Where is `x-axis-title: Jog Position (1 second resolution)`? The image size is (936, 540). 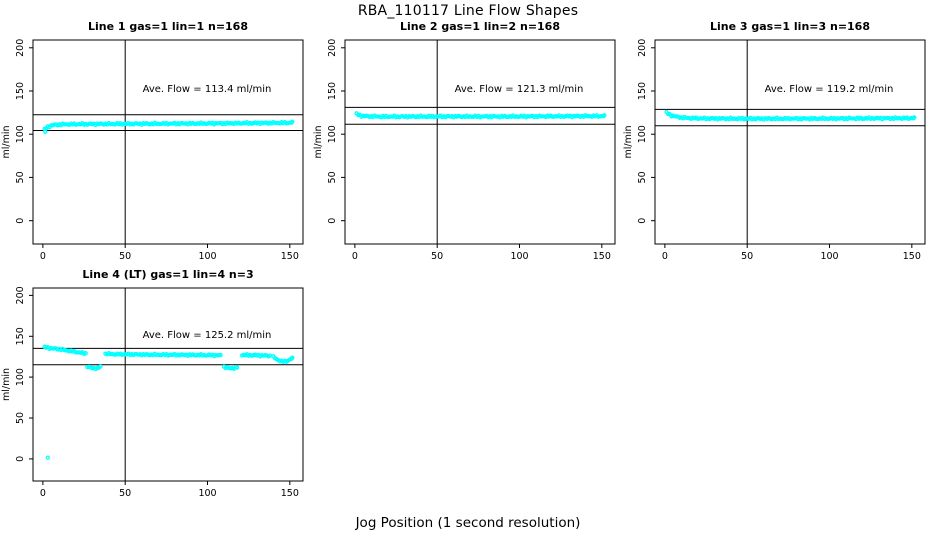 x-axis-title: Jog Position (1 second resolution) is located at coordinates (468, 523).